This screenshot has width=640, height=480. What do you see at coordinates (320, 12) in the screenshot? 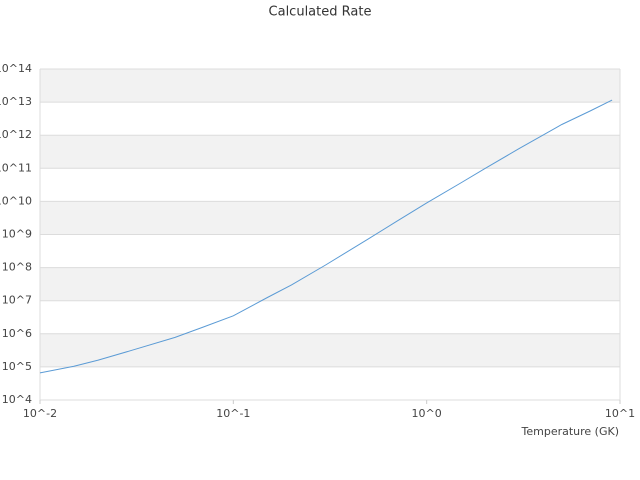
I see `chart-title: Calculated Rate` at bounding box center [320, 12].